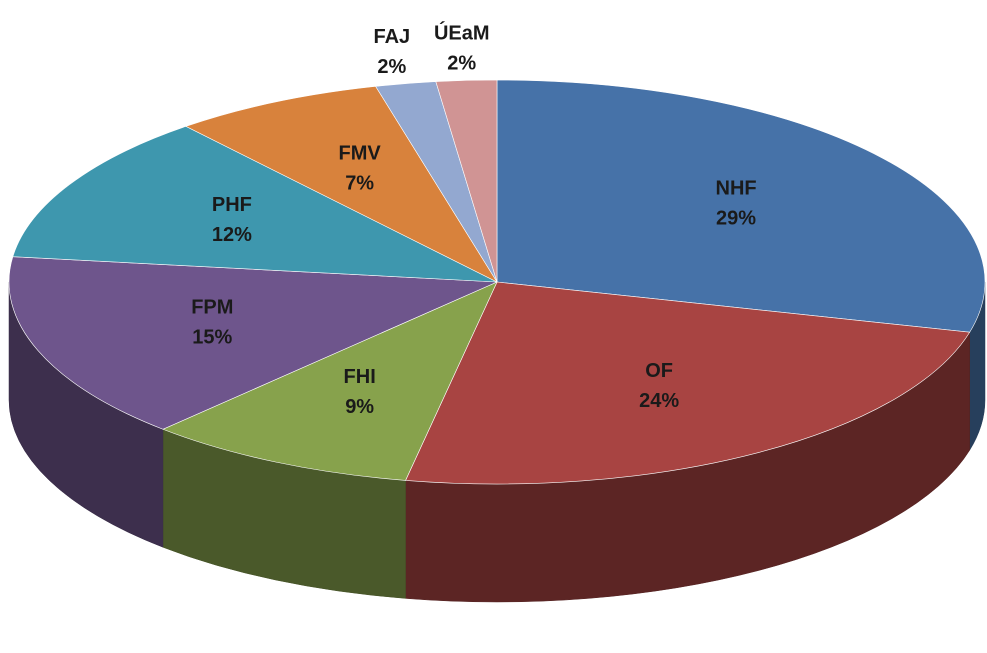 The width and height of the screenshot is (987, 653). I want to click on value-label: 15%, so click(212, 338).